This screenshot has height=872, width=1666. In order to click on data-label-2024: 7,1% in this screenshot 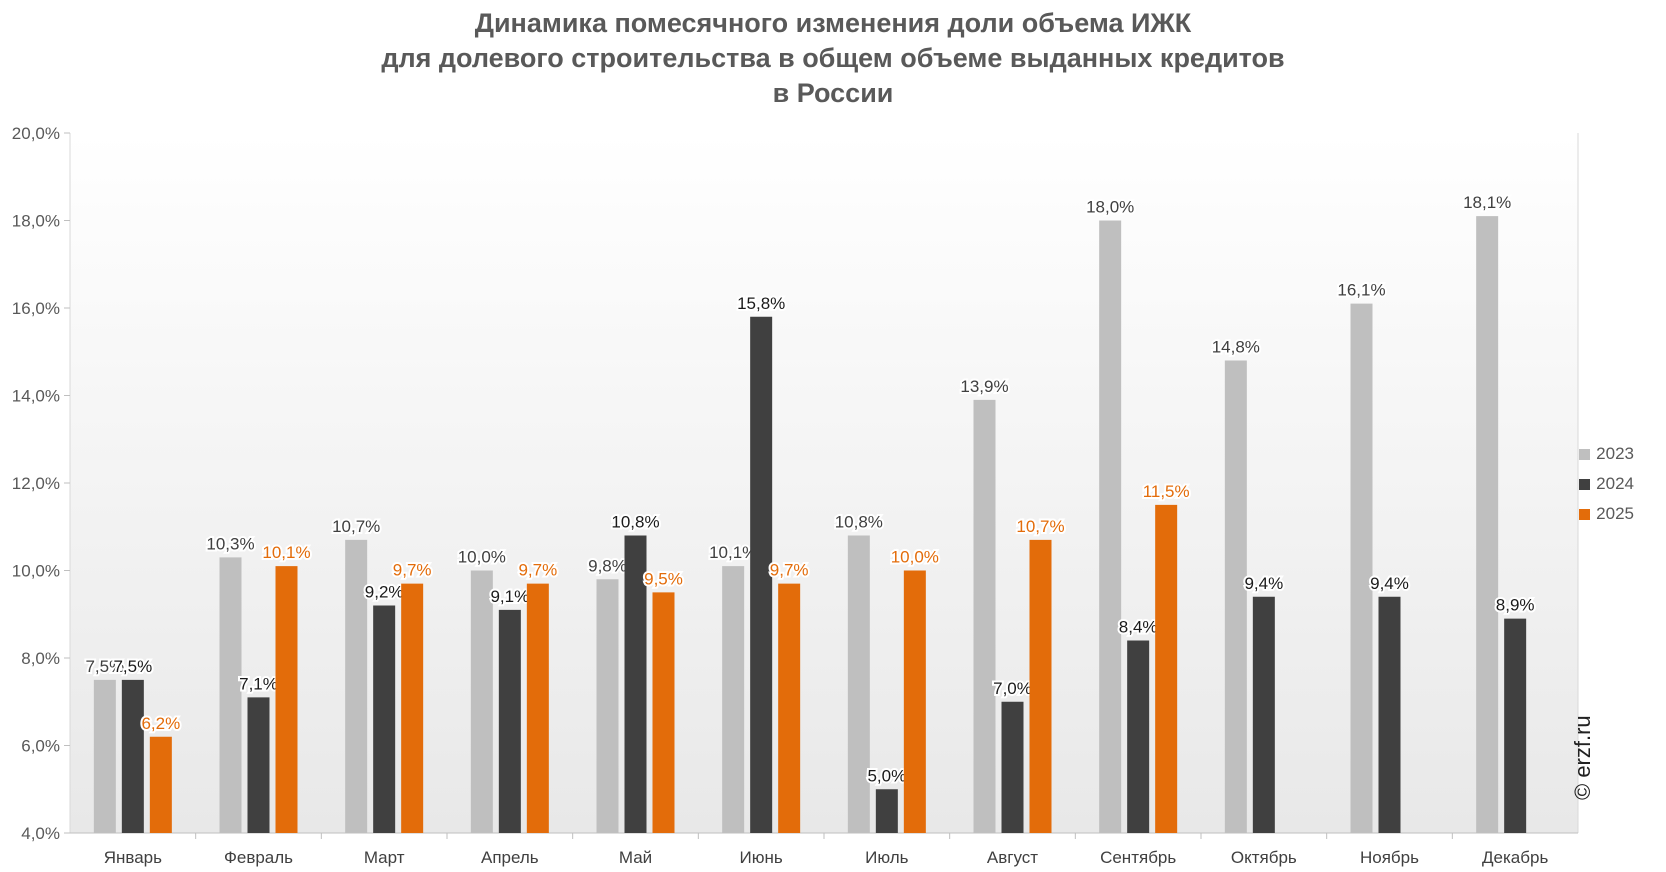, I will do `click(258, 683)`.